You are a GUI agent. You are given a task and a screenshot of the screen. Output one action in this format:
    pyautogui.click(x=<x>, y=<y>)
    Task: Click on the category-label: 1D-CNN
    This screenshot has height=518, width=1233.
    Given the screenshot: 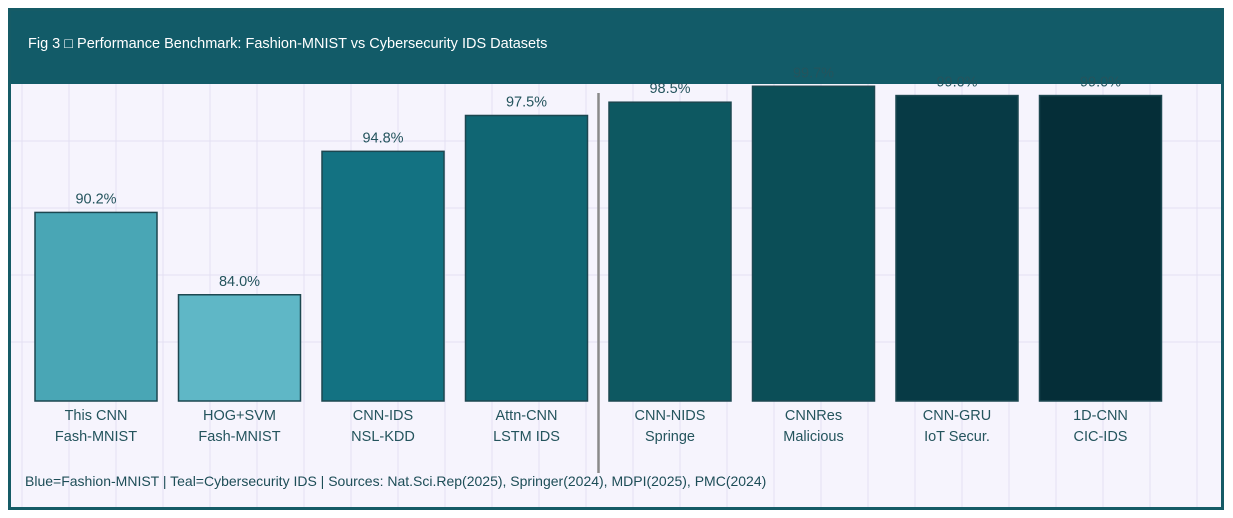 What is the action you would take?
    pyautogui.click(x=1100, y=416)
    